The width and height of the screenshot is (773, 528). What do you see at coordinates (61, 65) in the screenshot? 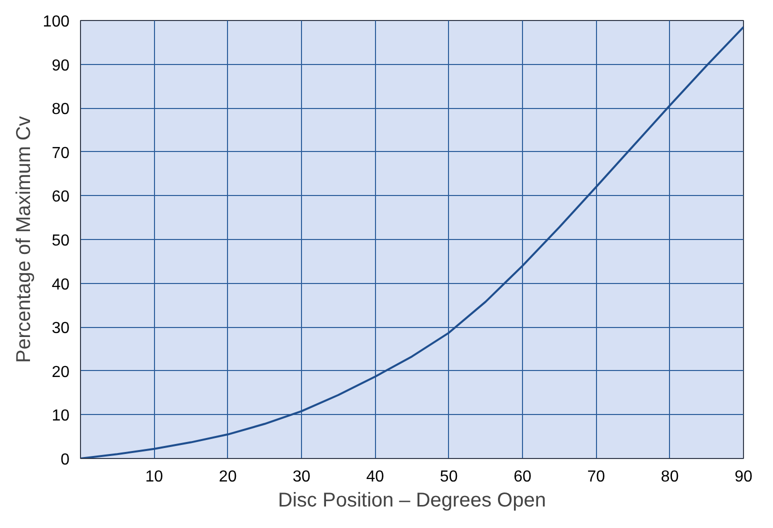
I see `y-tick-label: 90` at bounding box center [61, 65].